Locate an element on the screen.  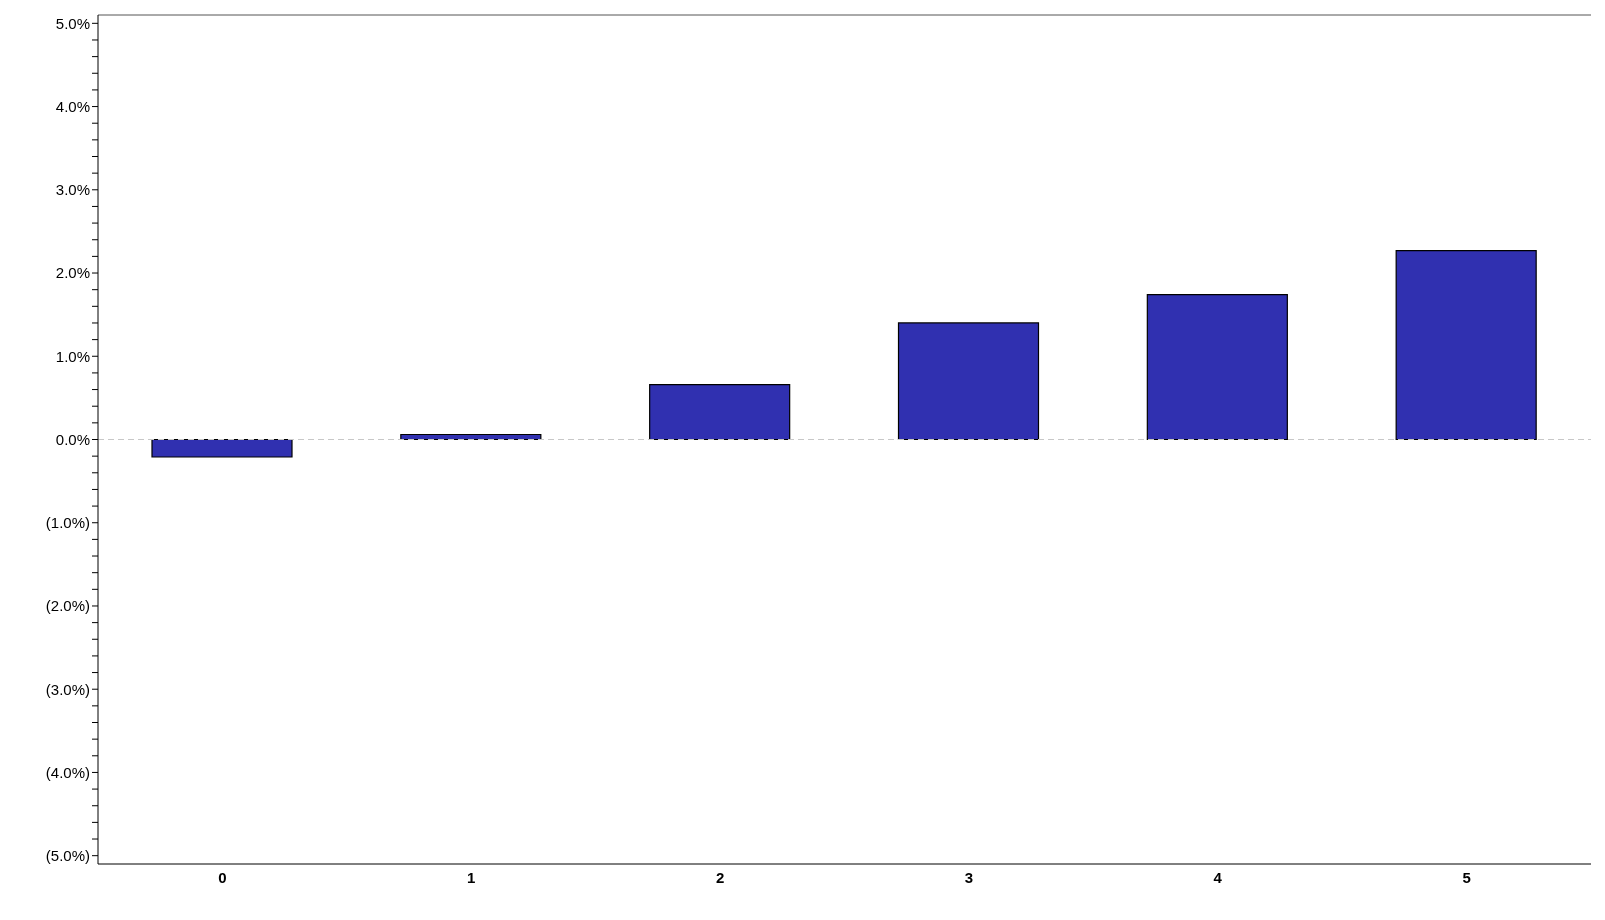
y-tick-label: (3.0%) is located at coordinates (67, 689).